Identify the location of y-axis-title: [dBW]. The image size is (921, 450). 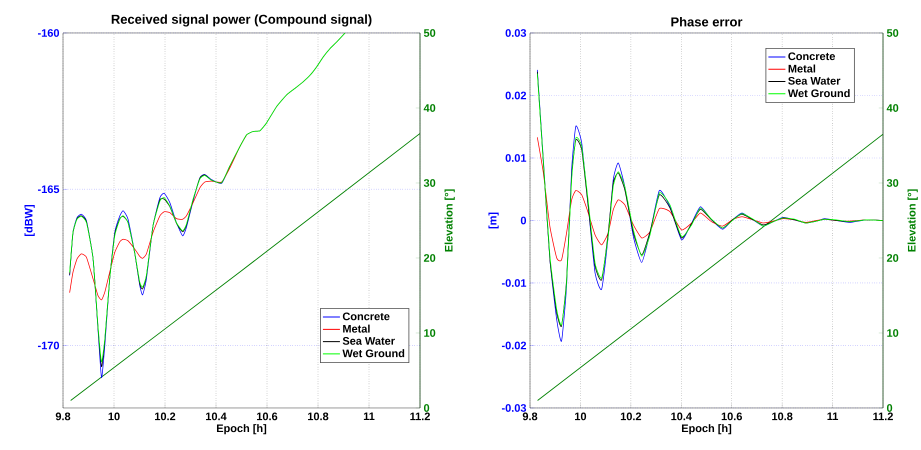
(29, 220).